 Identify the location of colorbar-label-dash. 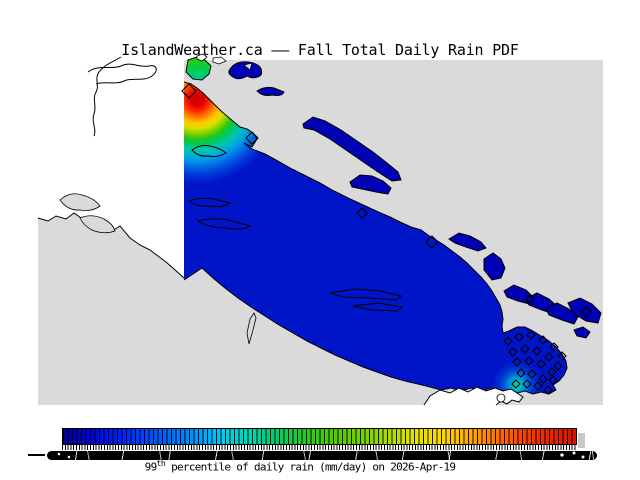
(36, 455).